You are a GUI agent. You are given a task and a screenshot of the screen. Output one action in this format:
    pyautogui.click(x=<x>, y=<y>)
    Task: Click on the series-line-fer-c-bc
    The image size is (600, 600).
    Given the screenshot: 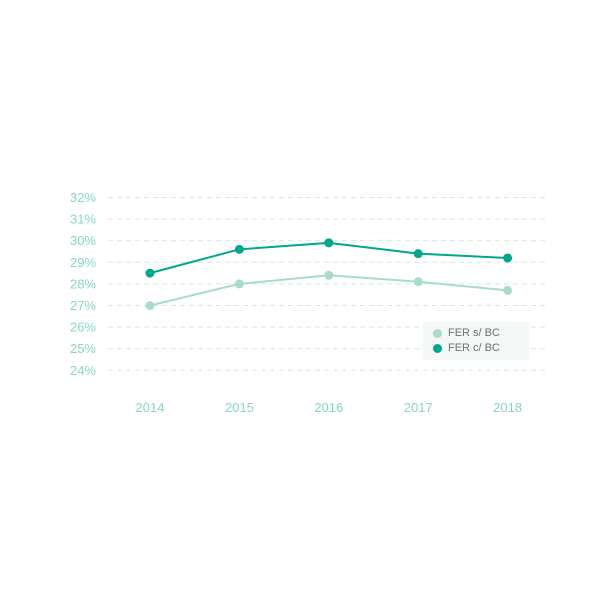 What is the action you would take?
    pyautogui.click(x=329, y=258)
    